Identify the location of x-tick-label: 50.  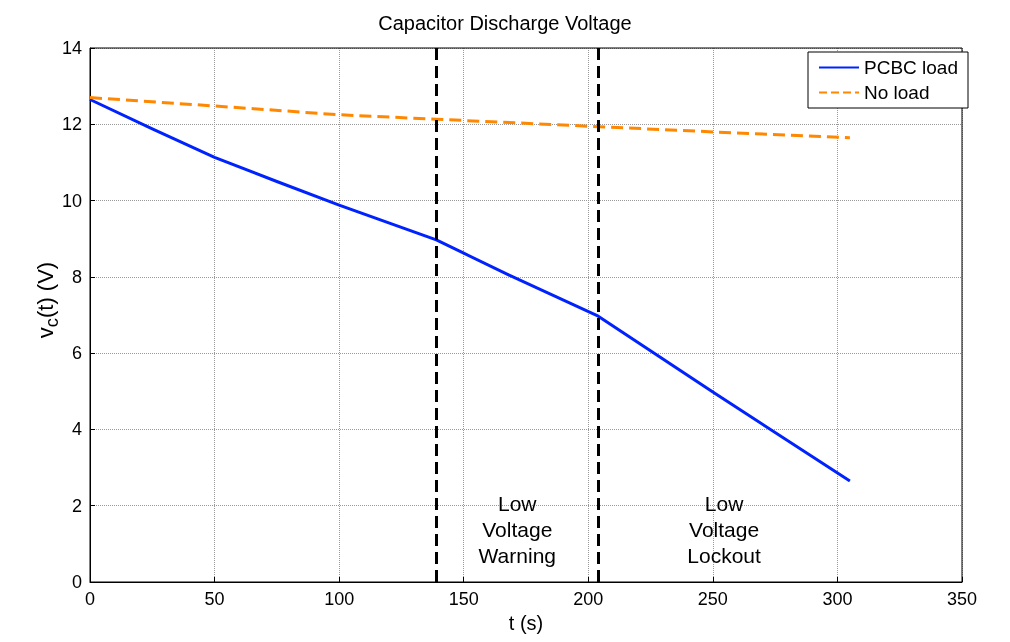
(214, 599).